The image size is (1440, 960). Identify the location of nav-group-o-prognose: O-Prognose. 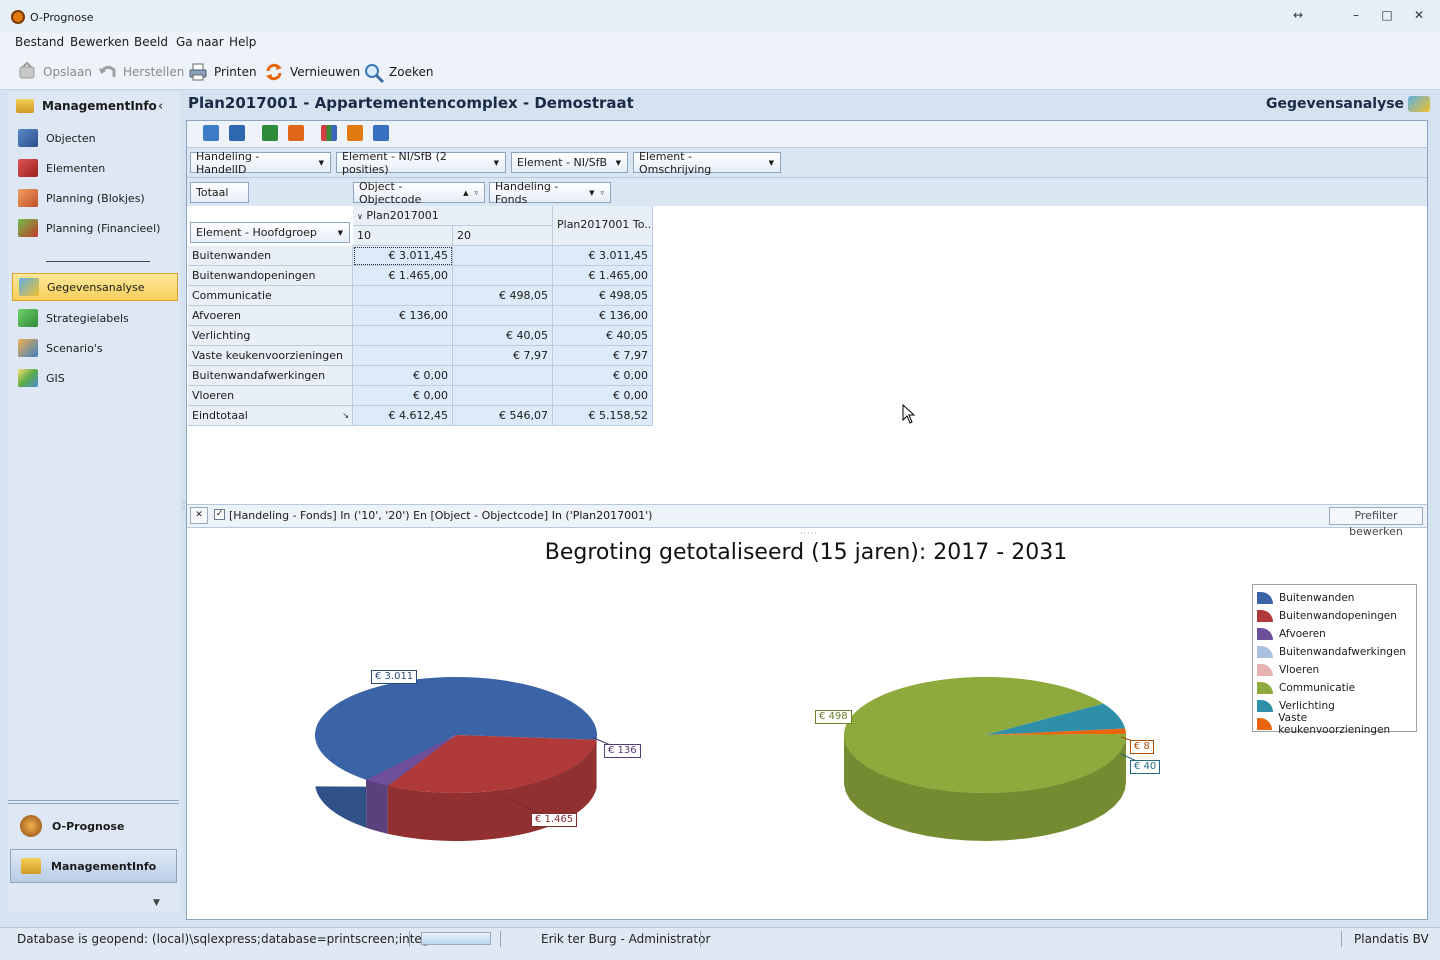
(93, 826).